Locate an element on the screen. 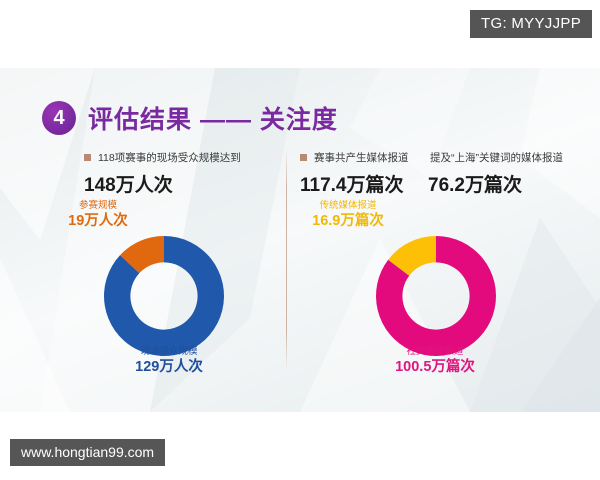 The height and width of the screenshot is (480, 600). section-heading: 4 评估结果 —— 关注度 is located at coordinates (190, 118).